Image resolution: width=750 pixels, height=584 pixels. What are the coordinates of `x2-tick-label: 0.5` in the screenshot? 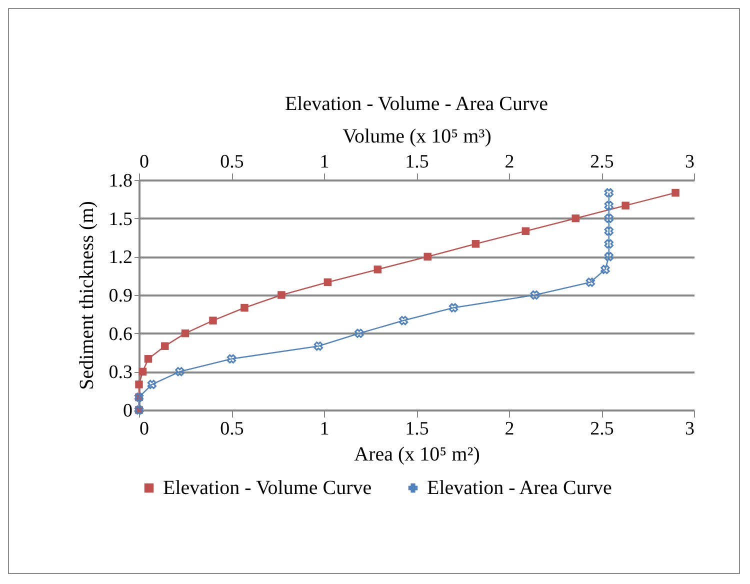 It's located at (232, 429).